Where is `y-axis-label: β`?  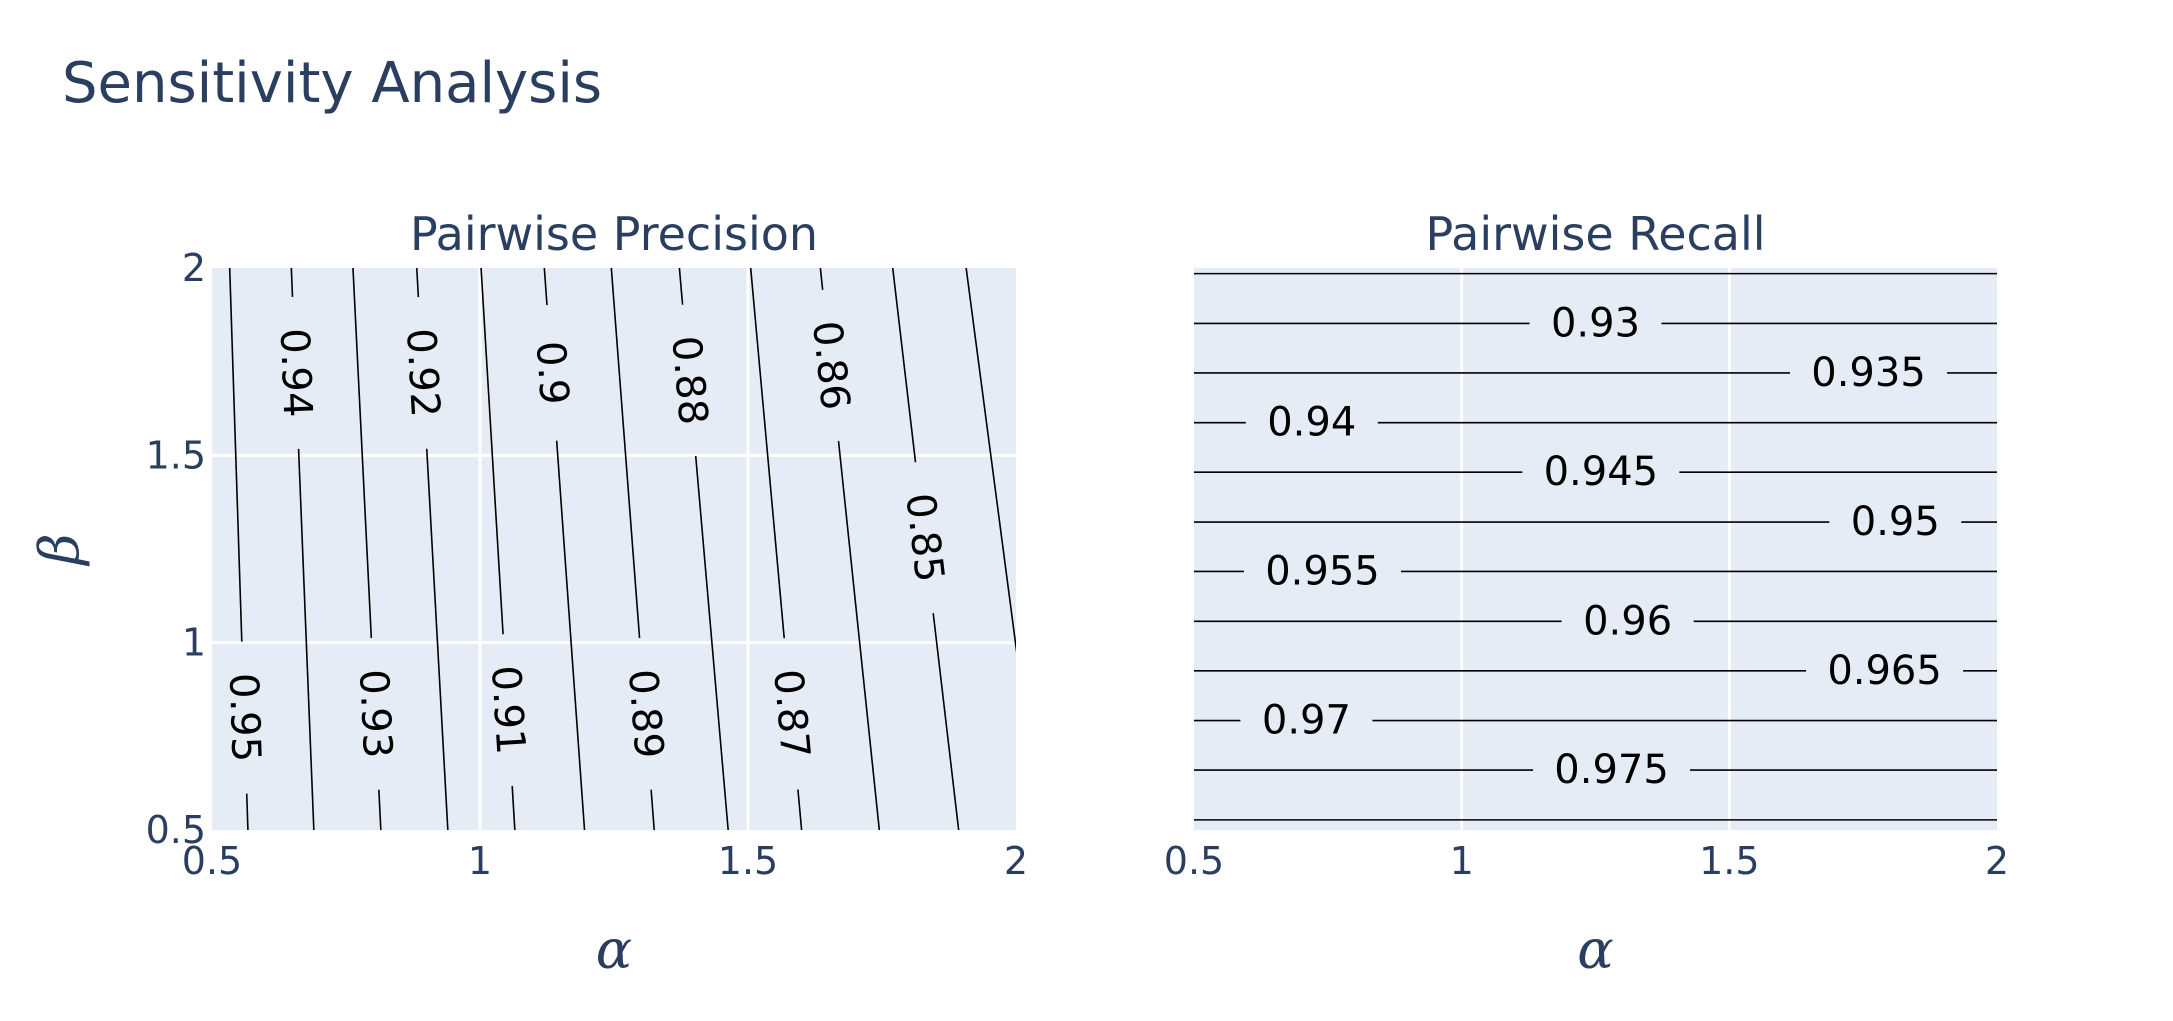 y-axis-label: β is located at coordinates (59, 549).